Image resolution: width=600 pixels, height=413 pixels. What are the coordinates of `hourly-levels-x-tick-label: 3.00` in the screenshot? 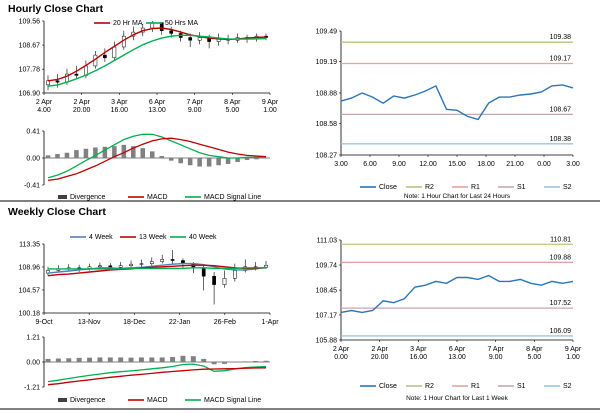 It's located at (341, 164).